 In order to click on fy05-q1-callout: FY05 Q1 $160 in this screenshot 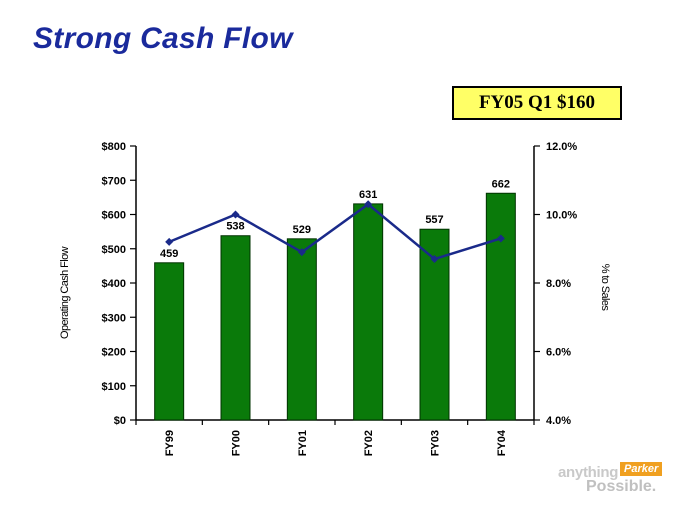, I will do `click(537, 103)`.